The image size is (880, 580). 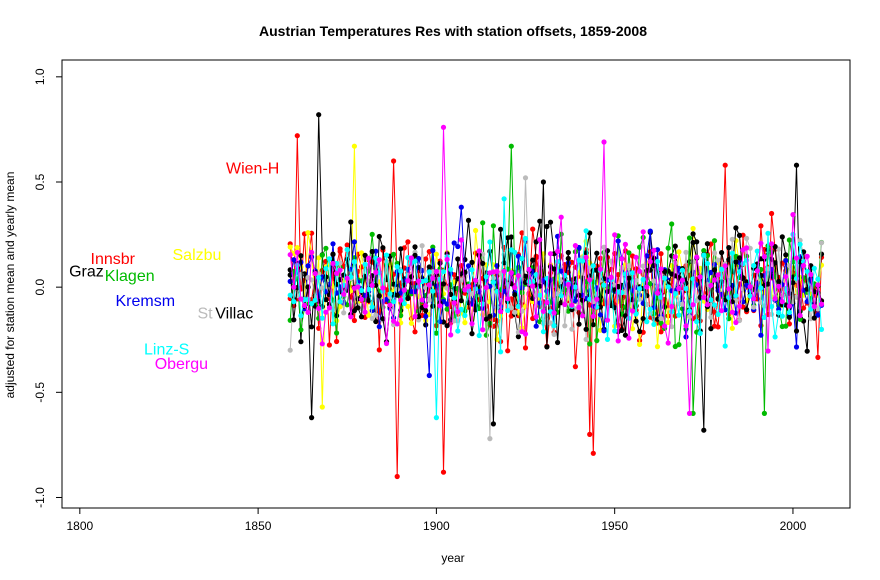 What do you see at coordinates (40, 76) in the screenshot?
I see `y-tick-label: 1.0` at bounding box center [40, 76].